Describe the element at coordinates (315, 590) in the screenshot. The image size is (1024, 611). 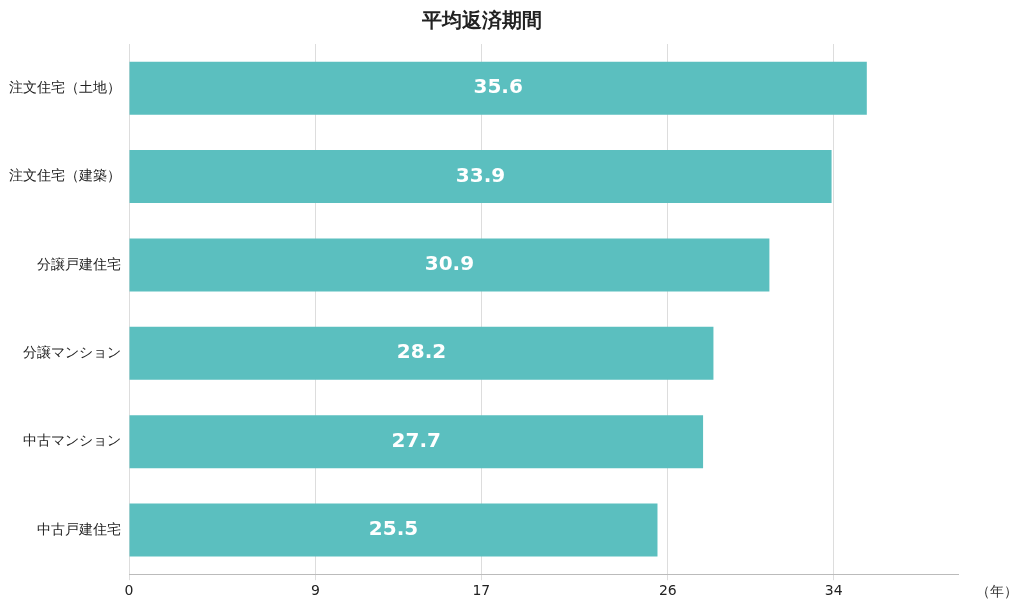
I see `x-tick-label: 9` at that location.